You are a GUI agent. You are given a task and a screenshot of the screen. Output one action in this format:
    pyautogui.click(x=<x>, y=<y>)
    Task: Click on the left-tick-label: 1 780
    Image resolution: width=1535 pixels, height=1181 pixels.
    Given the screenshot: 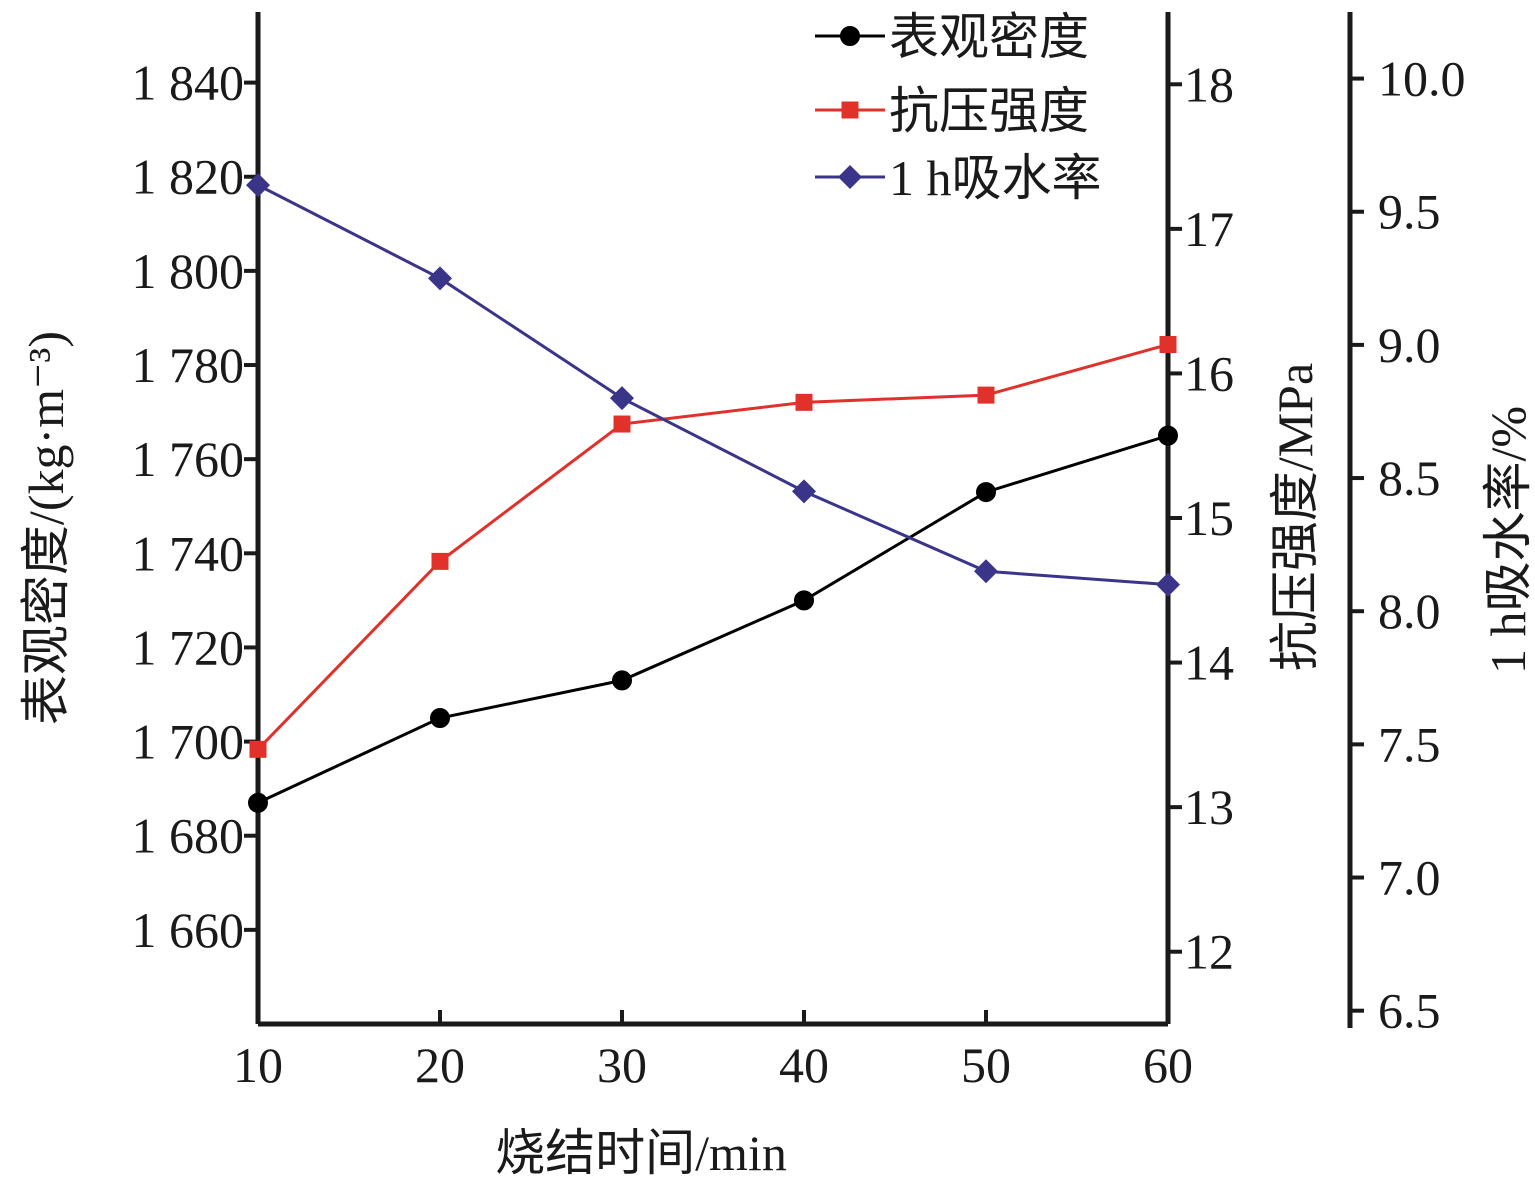 What is the action you would take?
    pyautogui.click(x=188, y=365)
    